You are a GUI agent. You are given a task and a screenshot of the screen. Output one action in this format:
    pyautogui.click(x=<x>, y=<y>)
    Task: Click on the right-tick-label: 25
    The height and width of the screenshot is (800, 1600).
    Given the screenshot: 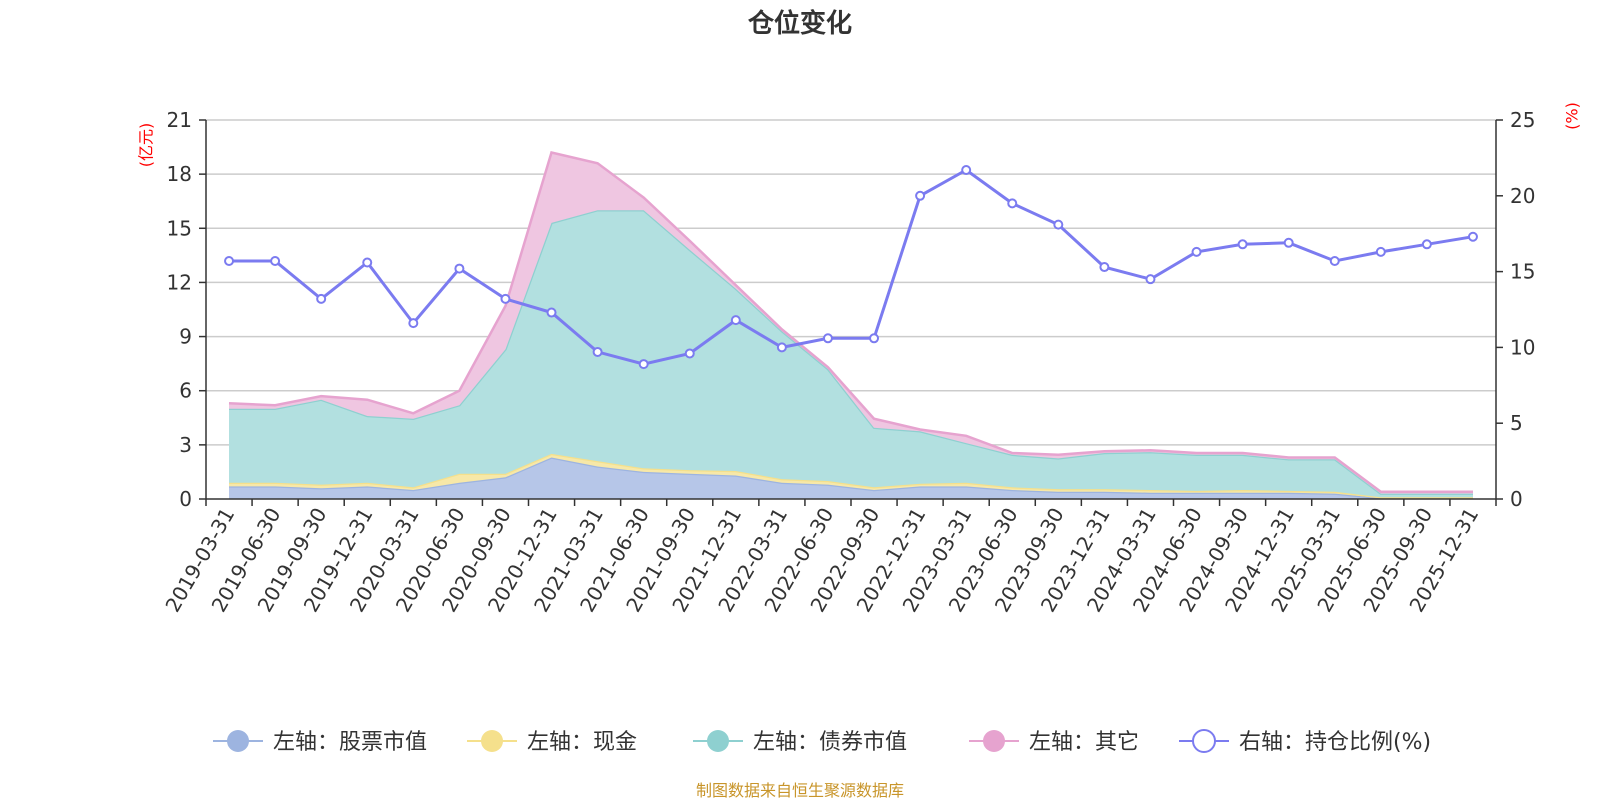 What is the action you would take?
    pyautogui.click(x=1522, y=120)
    